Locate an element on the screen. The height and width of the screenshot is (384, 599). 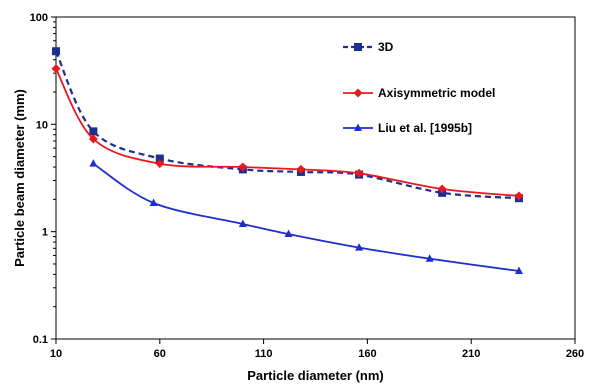
legend-marker-liu is located at coordinates (358, 127).